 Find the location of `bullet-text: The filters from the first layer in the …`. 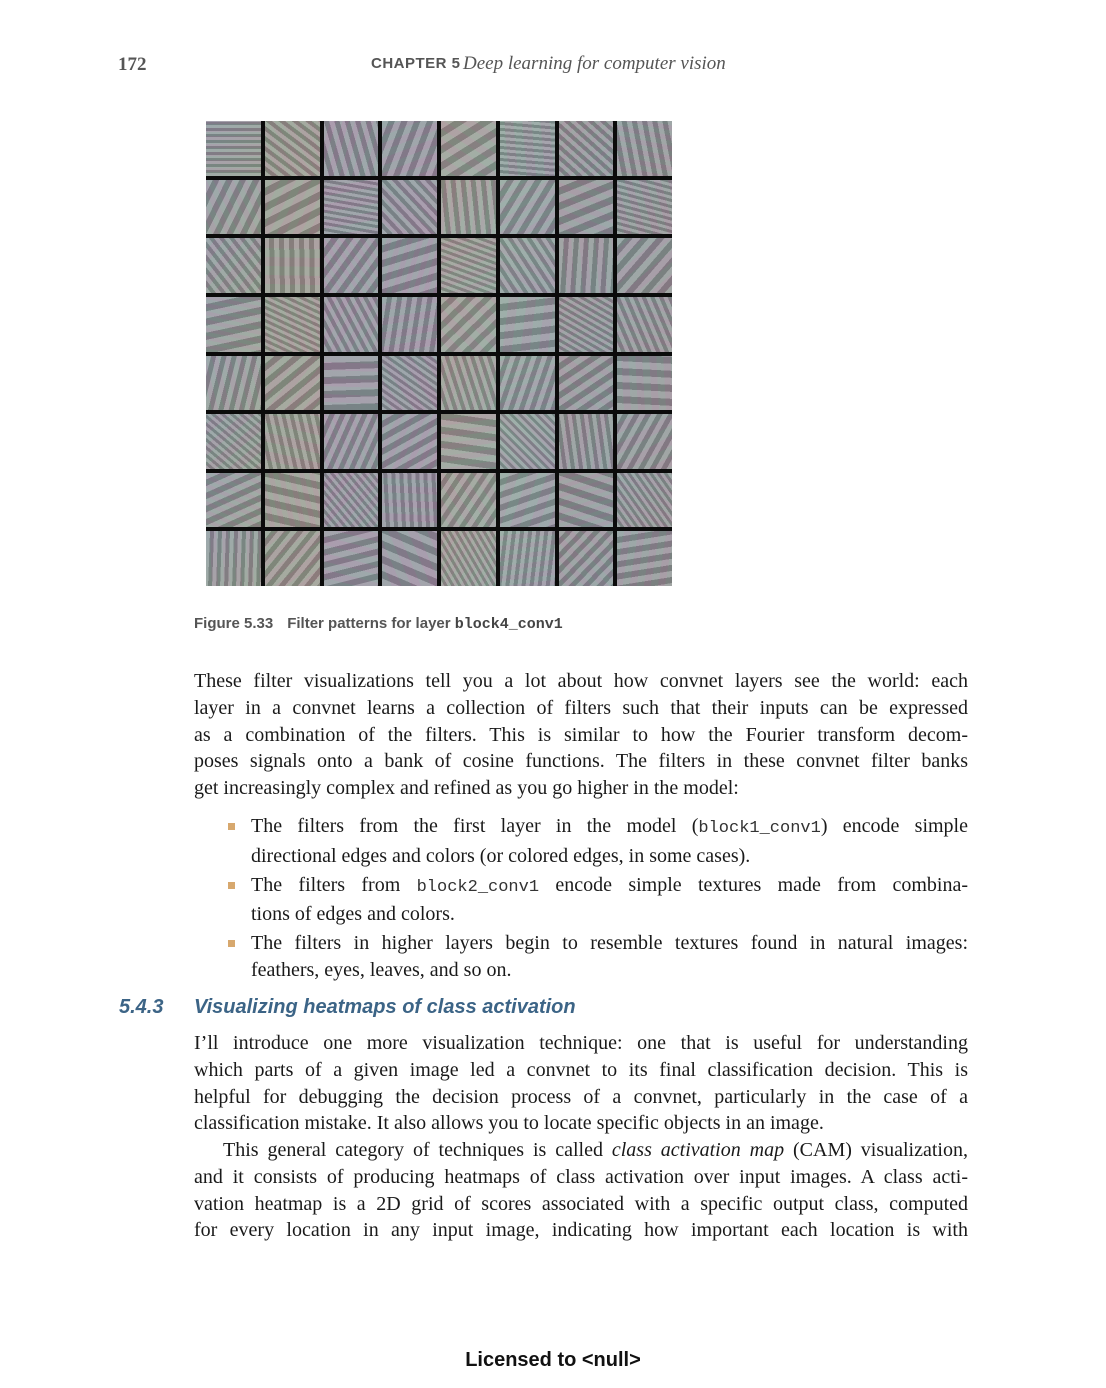

bullet-text: The filters from the first layer in the … is located at coordinates (475, 826).